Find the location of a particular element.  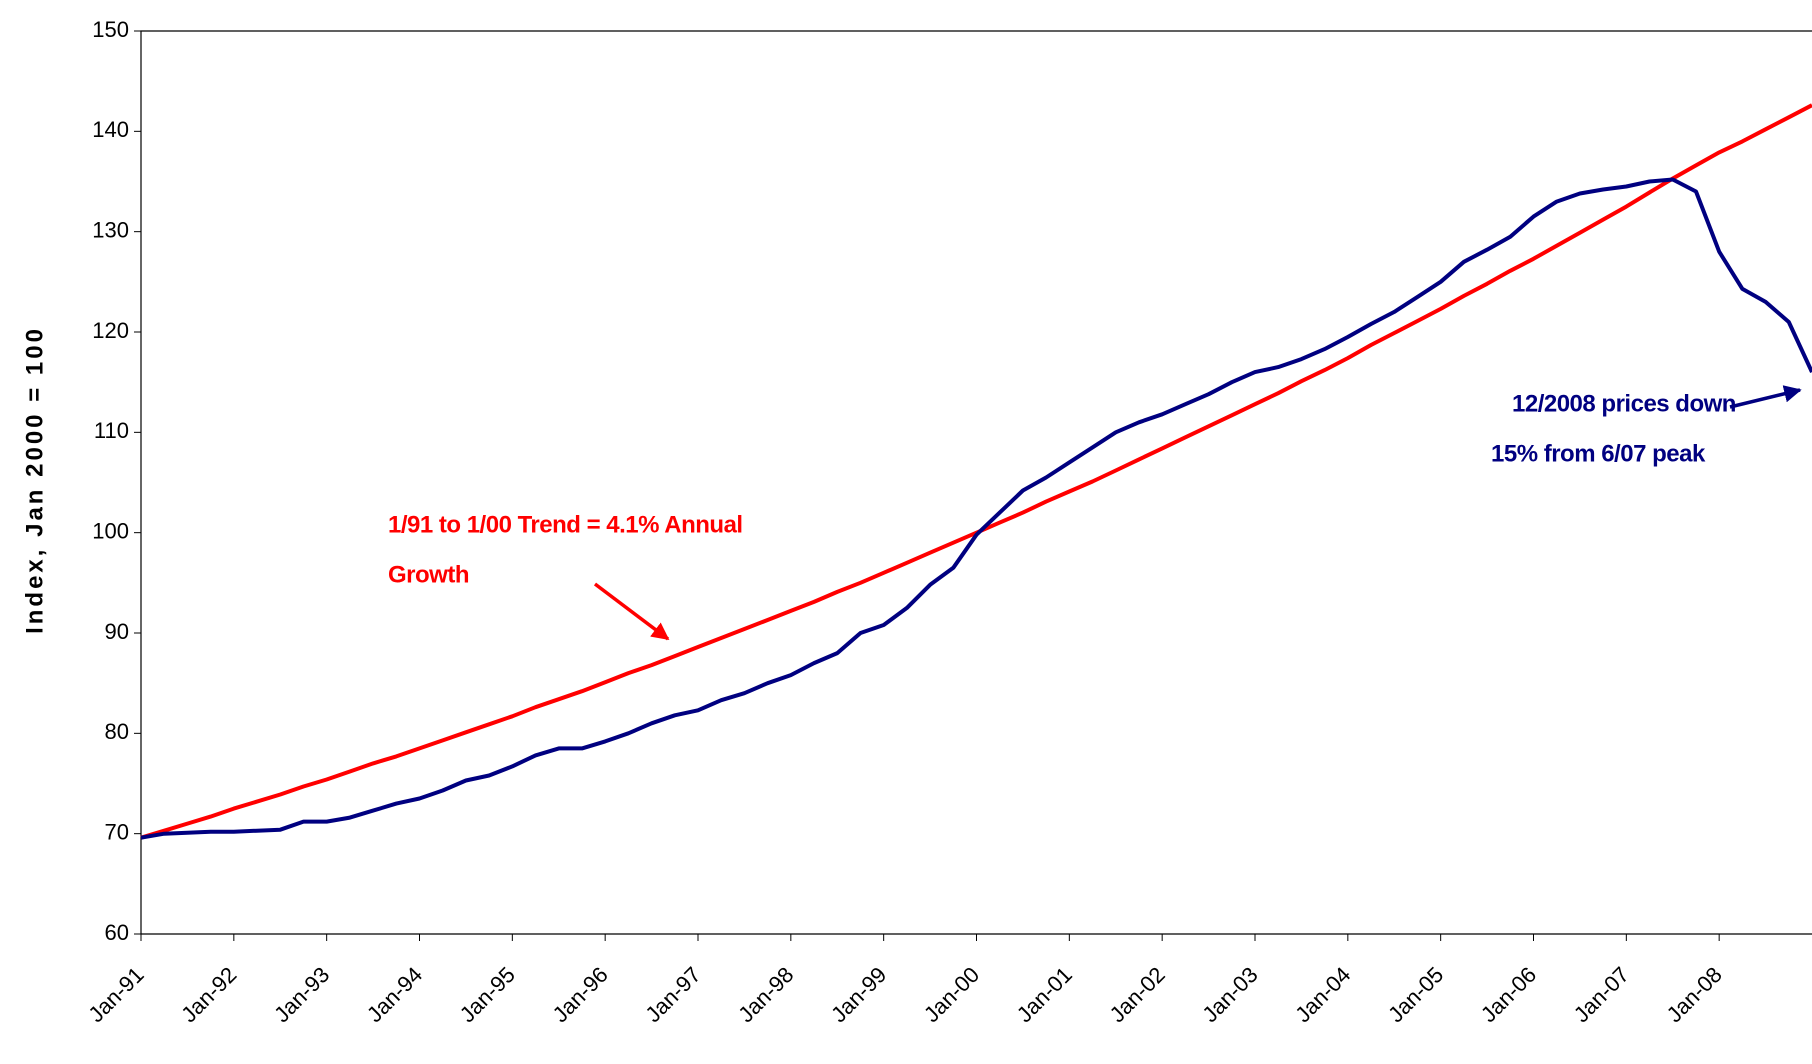

y-tick-label: 90 is located at coordinates (117, 631).